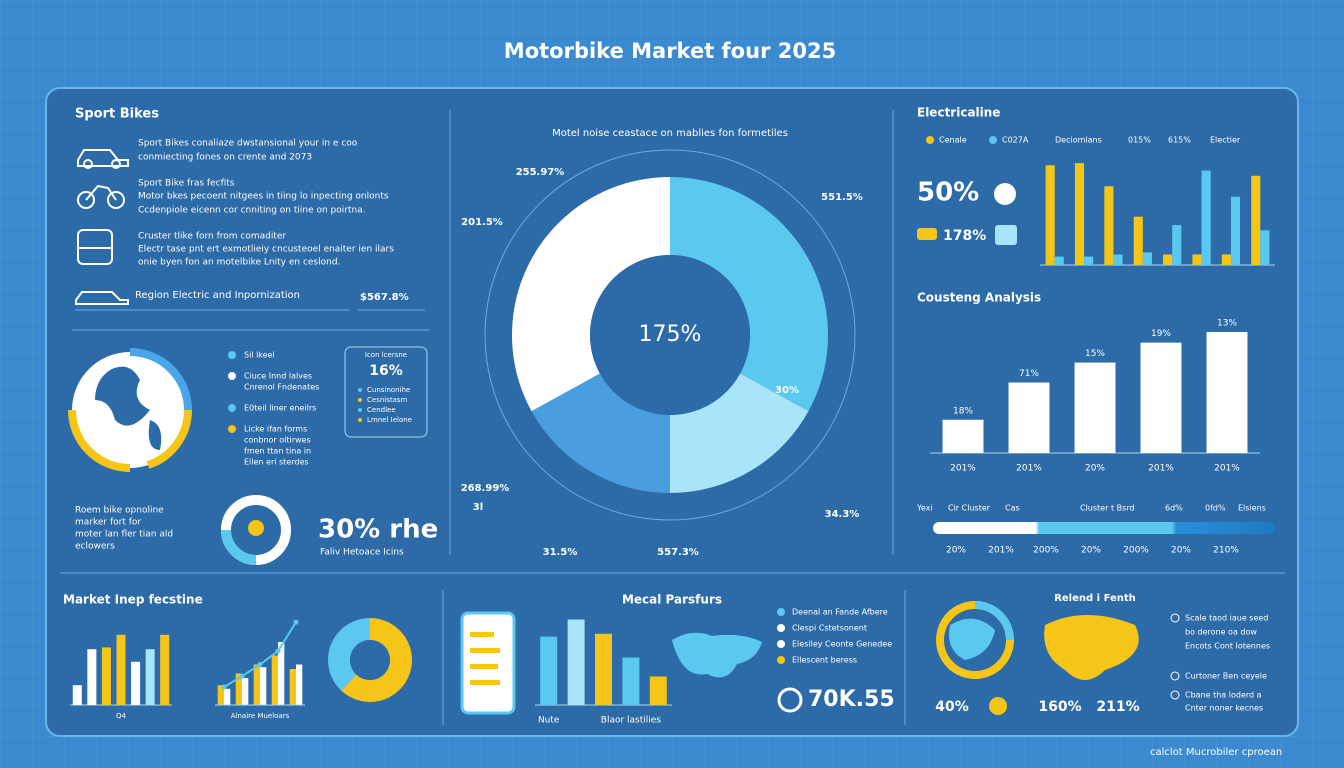 This screenshot has width=1344, height=768. I want to click on note-dot, so click(1175, 676).